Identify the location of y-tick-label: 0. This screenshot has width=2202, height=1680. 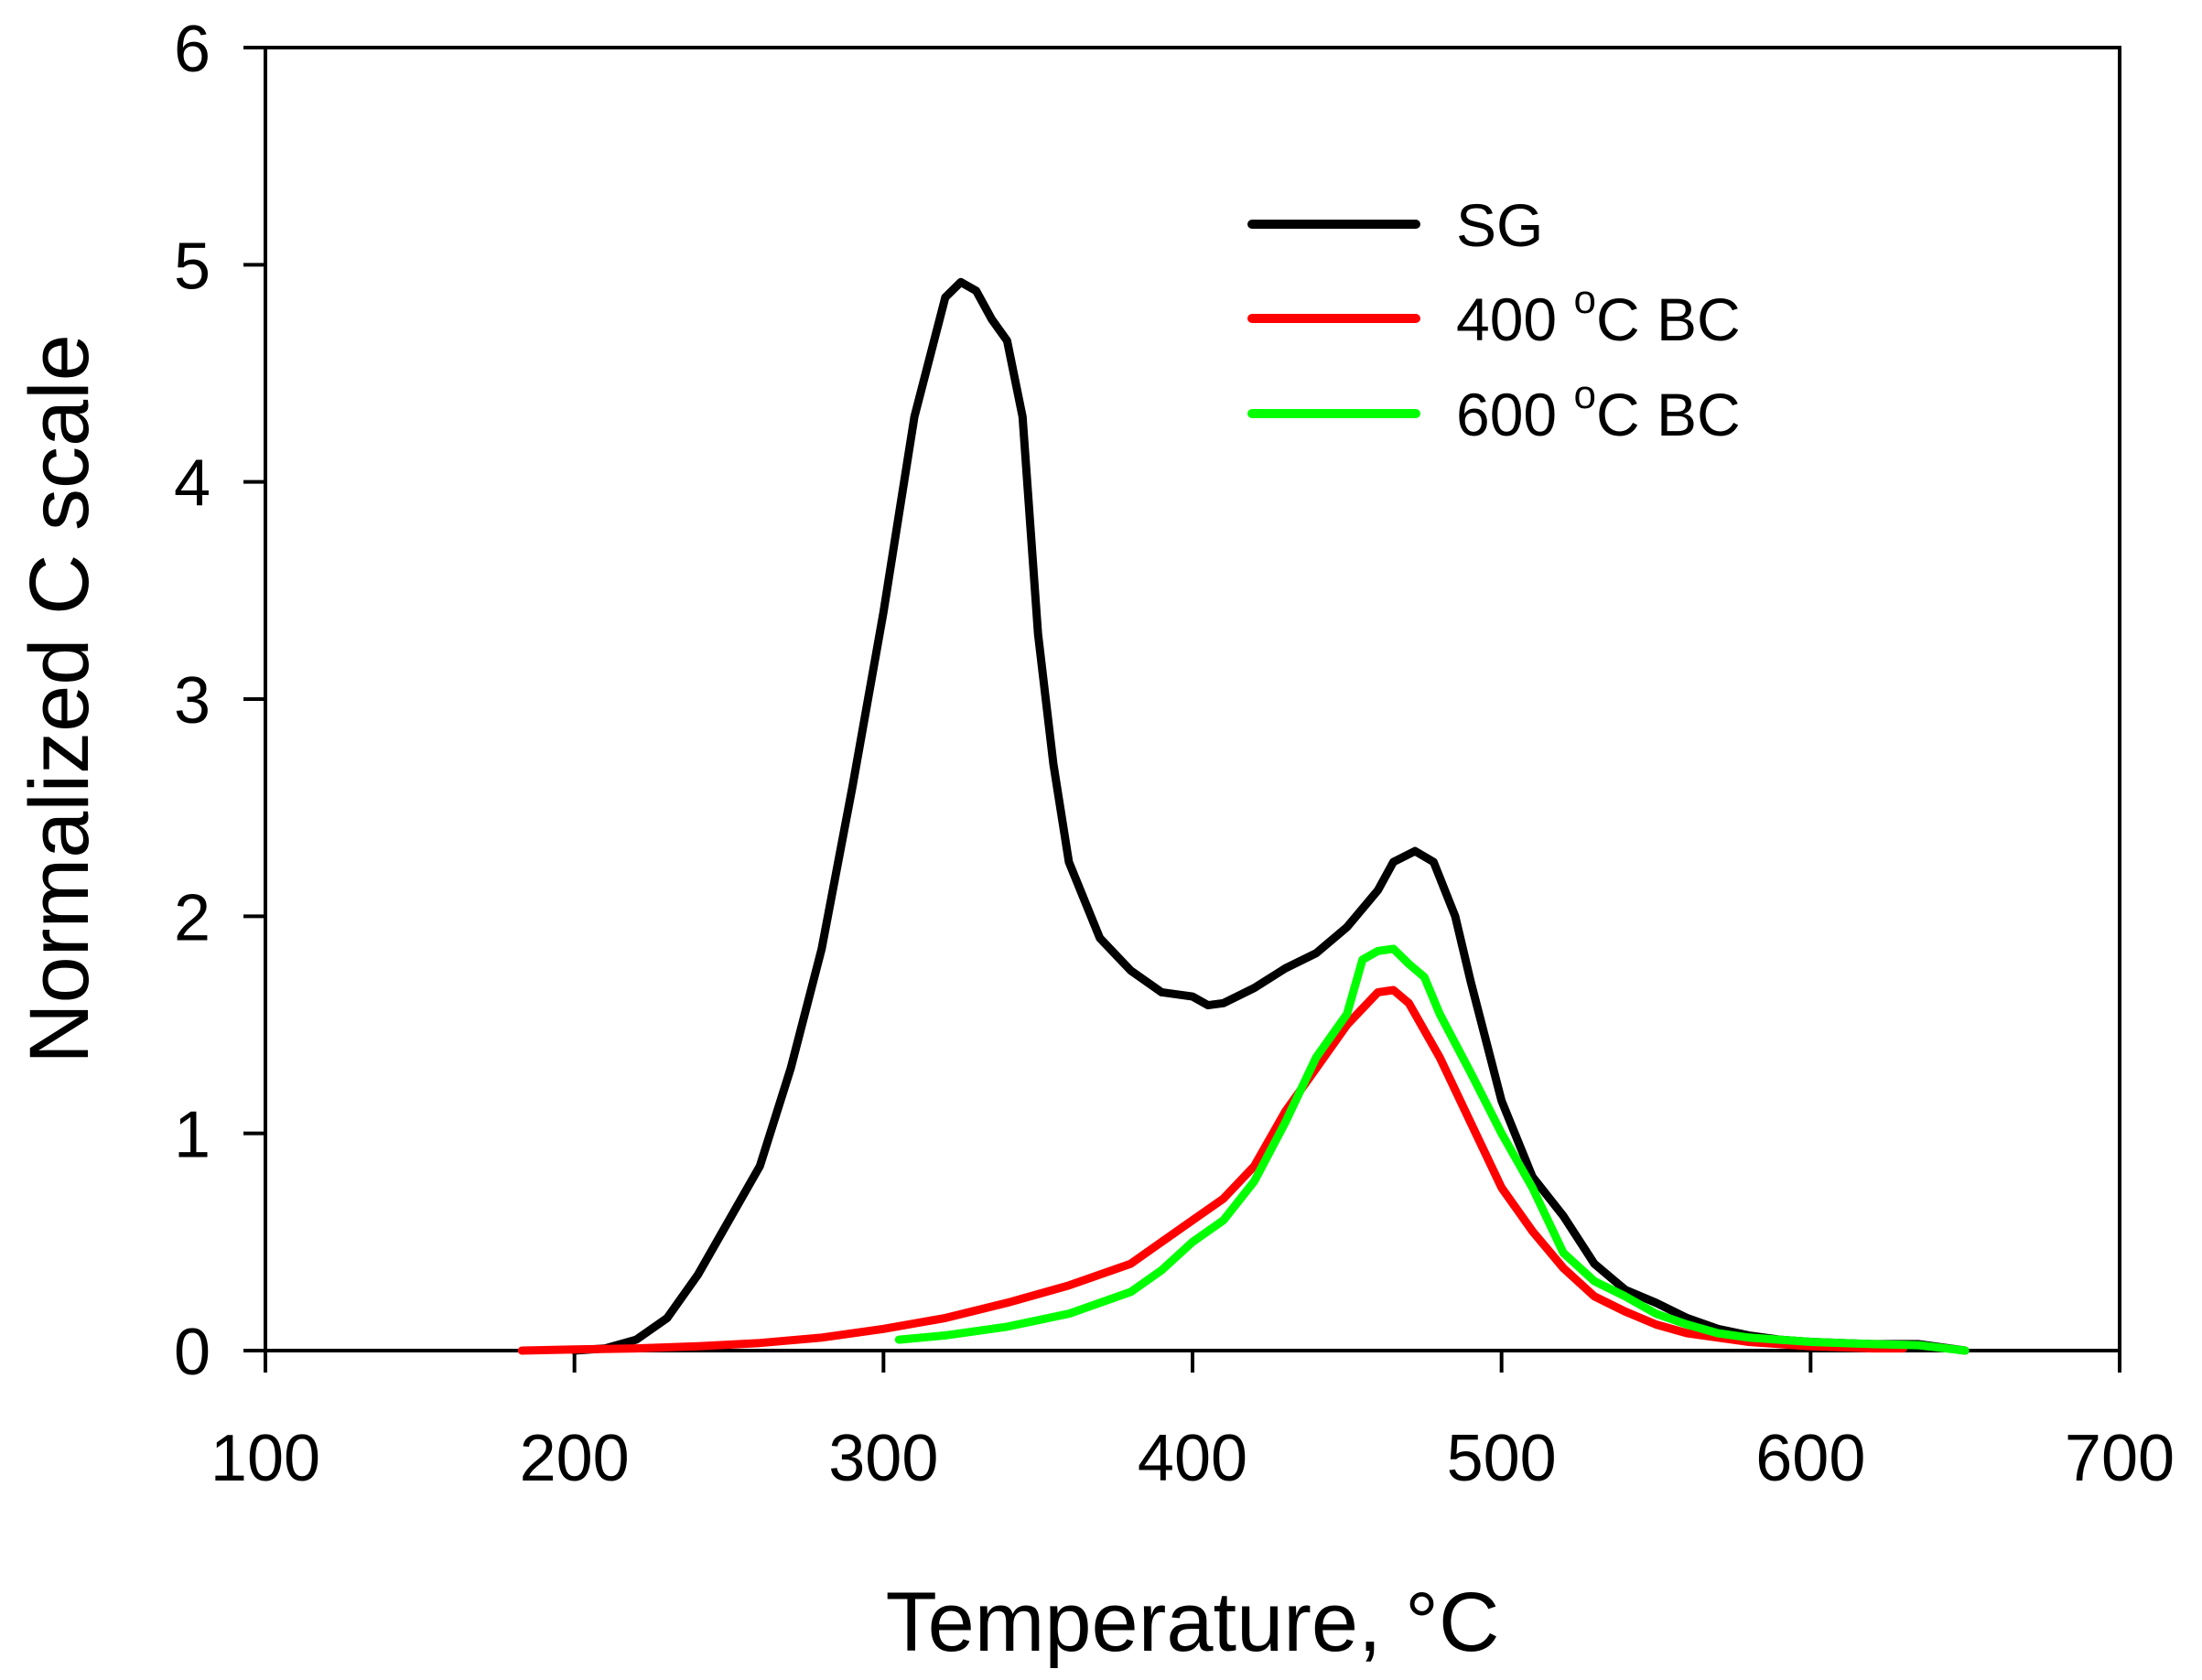
(192, 1352).